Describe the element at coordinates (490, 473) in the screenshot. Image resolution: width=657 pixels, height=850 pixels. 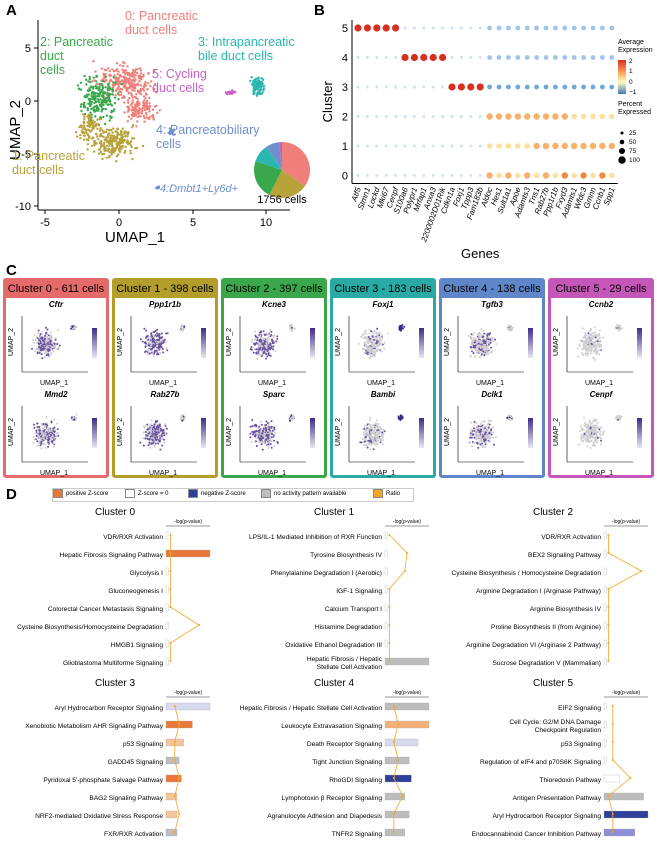
I see `mini-xlabel: UMAP_1` at that location.